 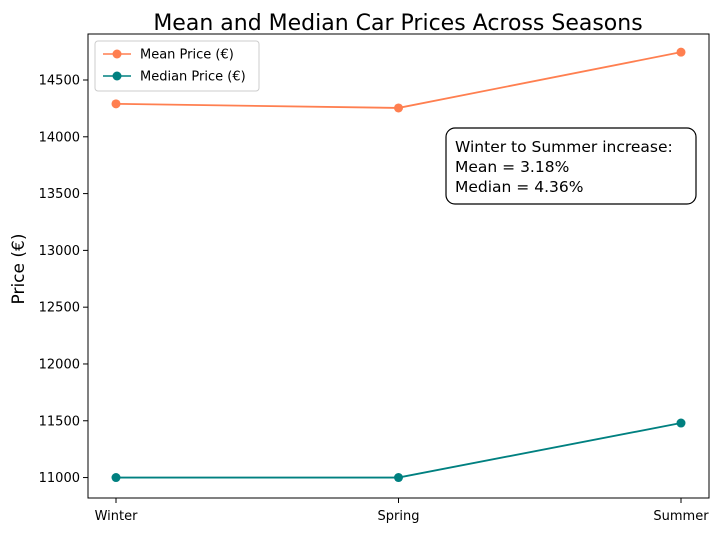 What do you see at coordinates (564, 147) in the screenshot?
I see `annotation-line: Winter to Summer increase:` at bounding box center [564, 147].